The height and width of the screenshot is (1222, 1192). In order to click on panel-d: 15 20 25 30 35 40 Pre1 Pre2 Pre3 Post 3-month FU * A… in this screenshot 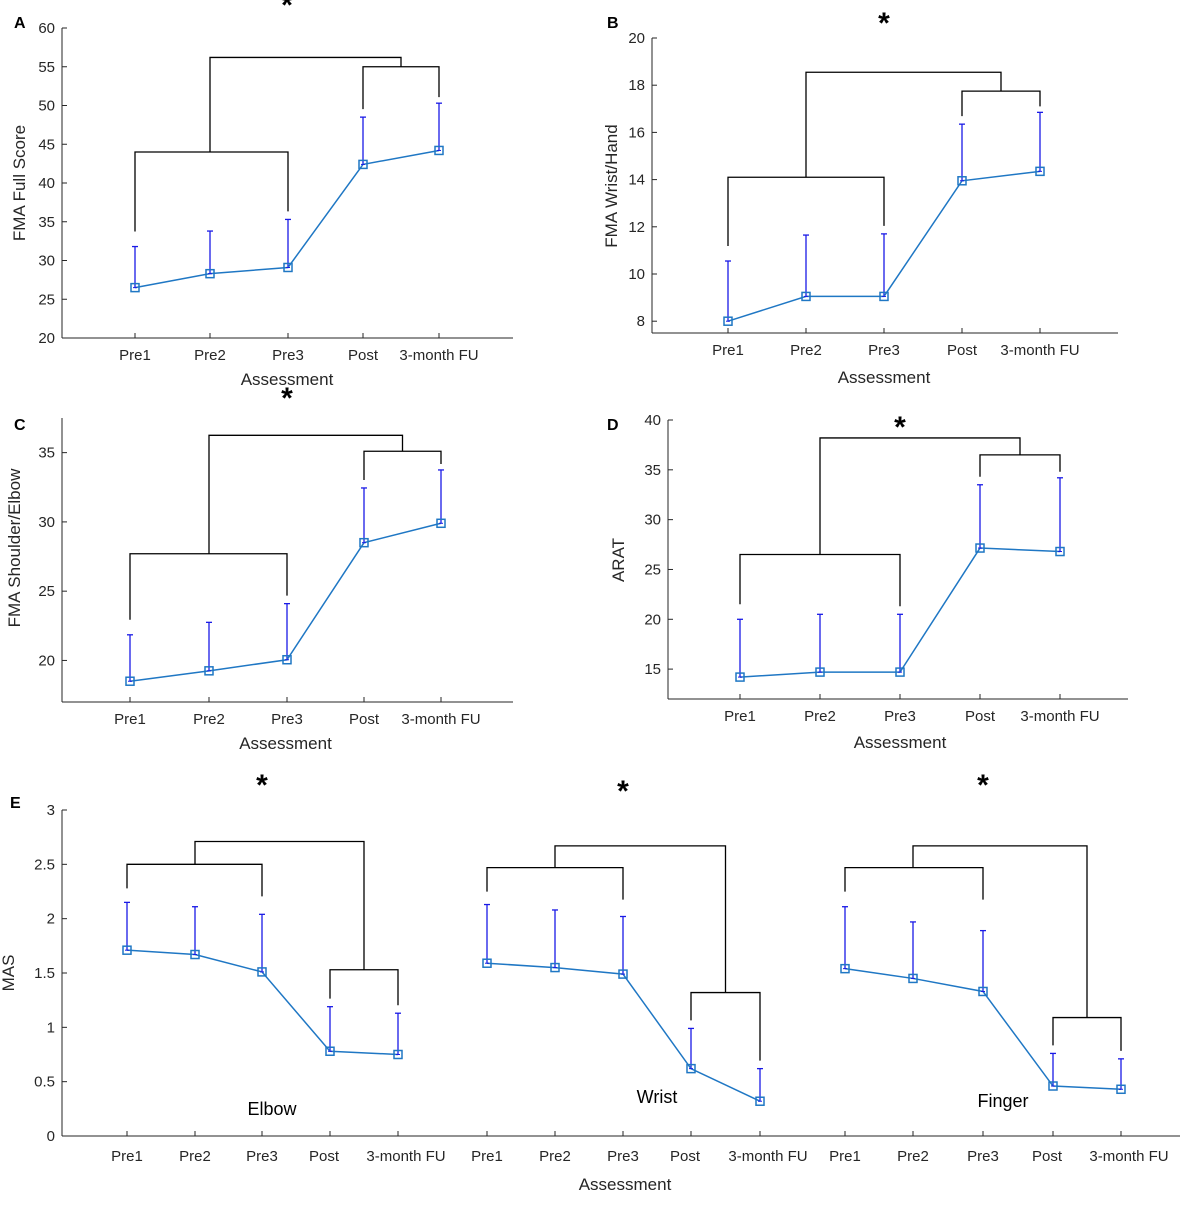, I will do `click(867, 581)`.